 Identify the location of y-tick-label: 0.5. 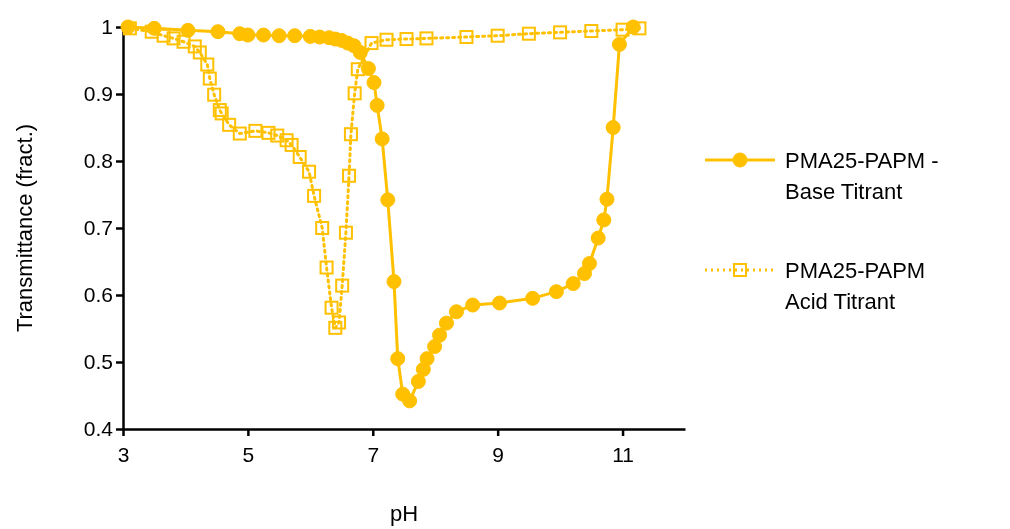
(98, 362).